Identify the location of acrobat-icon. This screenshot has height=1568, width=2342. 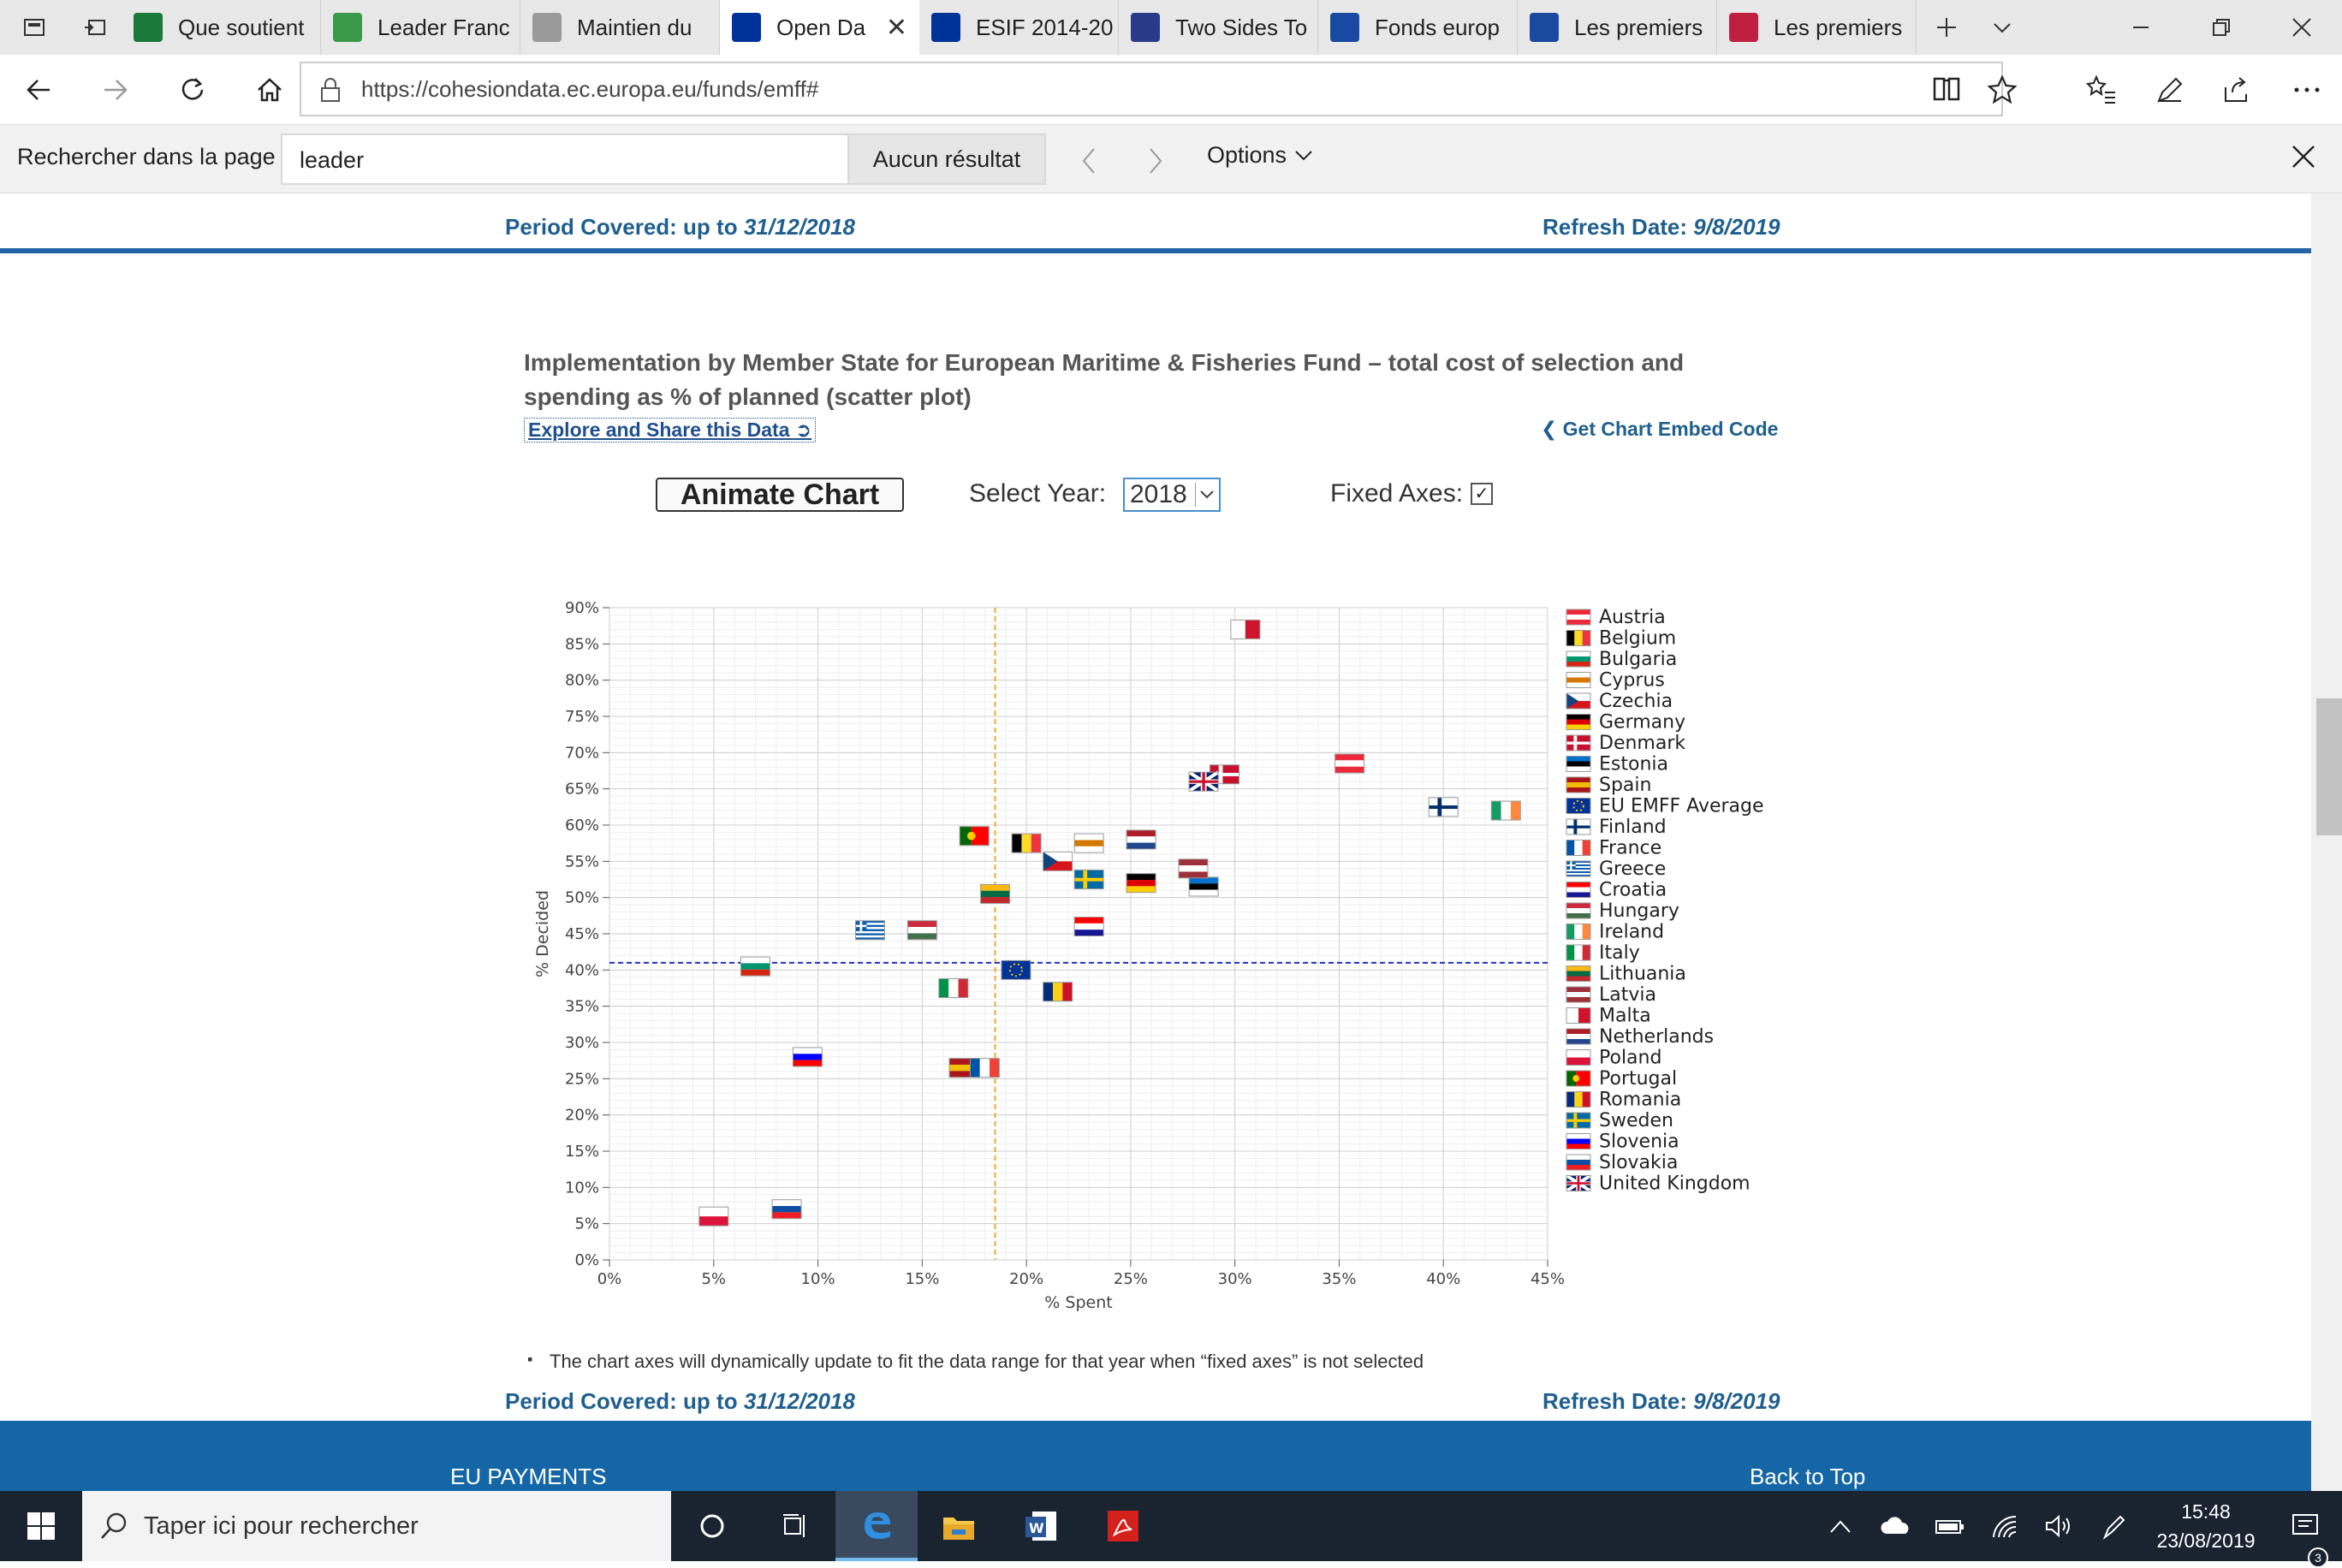
(1123, 1526).